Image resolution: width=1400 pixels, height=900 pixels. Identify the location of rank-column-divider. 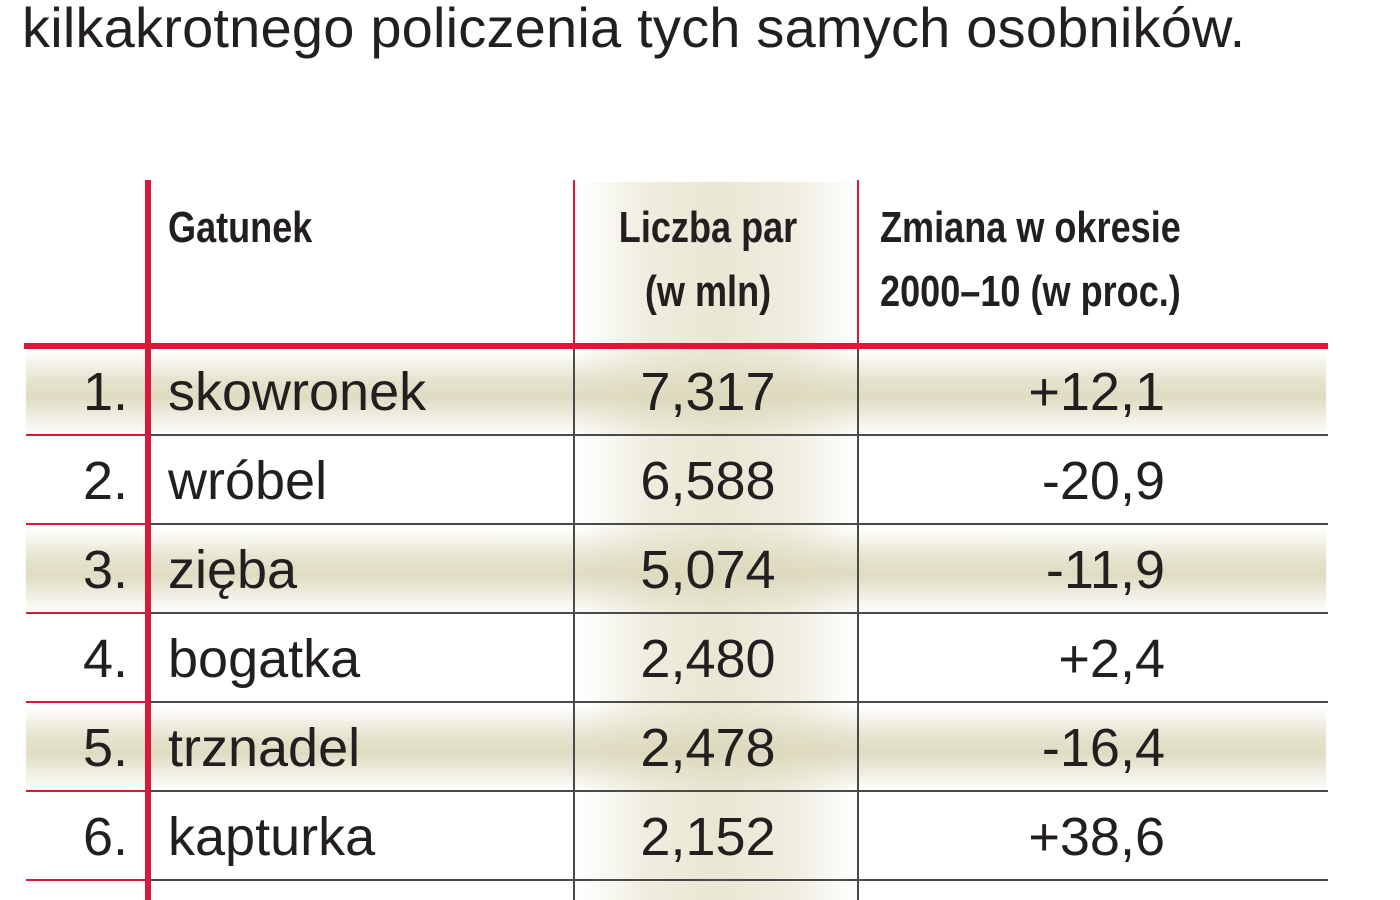
(148, 540).